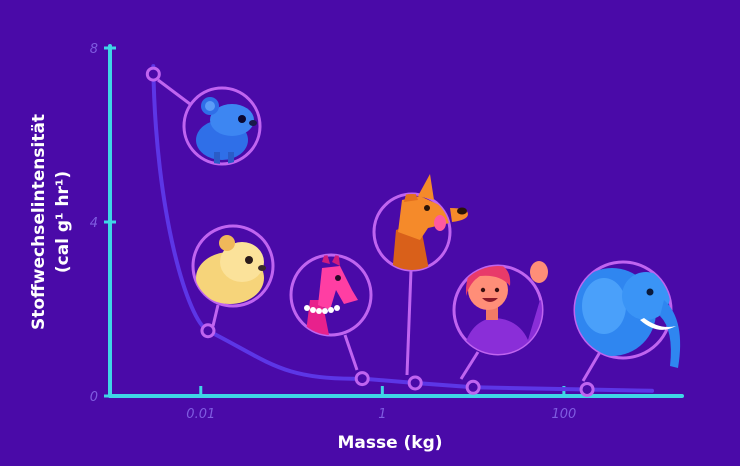 Image resolution: width=740 pixels, height=466 pixels. What do you see at coordinates (351, 352) in the screenshot?
I see `connector-llama` at bounding box center [351, 352].